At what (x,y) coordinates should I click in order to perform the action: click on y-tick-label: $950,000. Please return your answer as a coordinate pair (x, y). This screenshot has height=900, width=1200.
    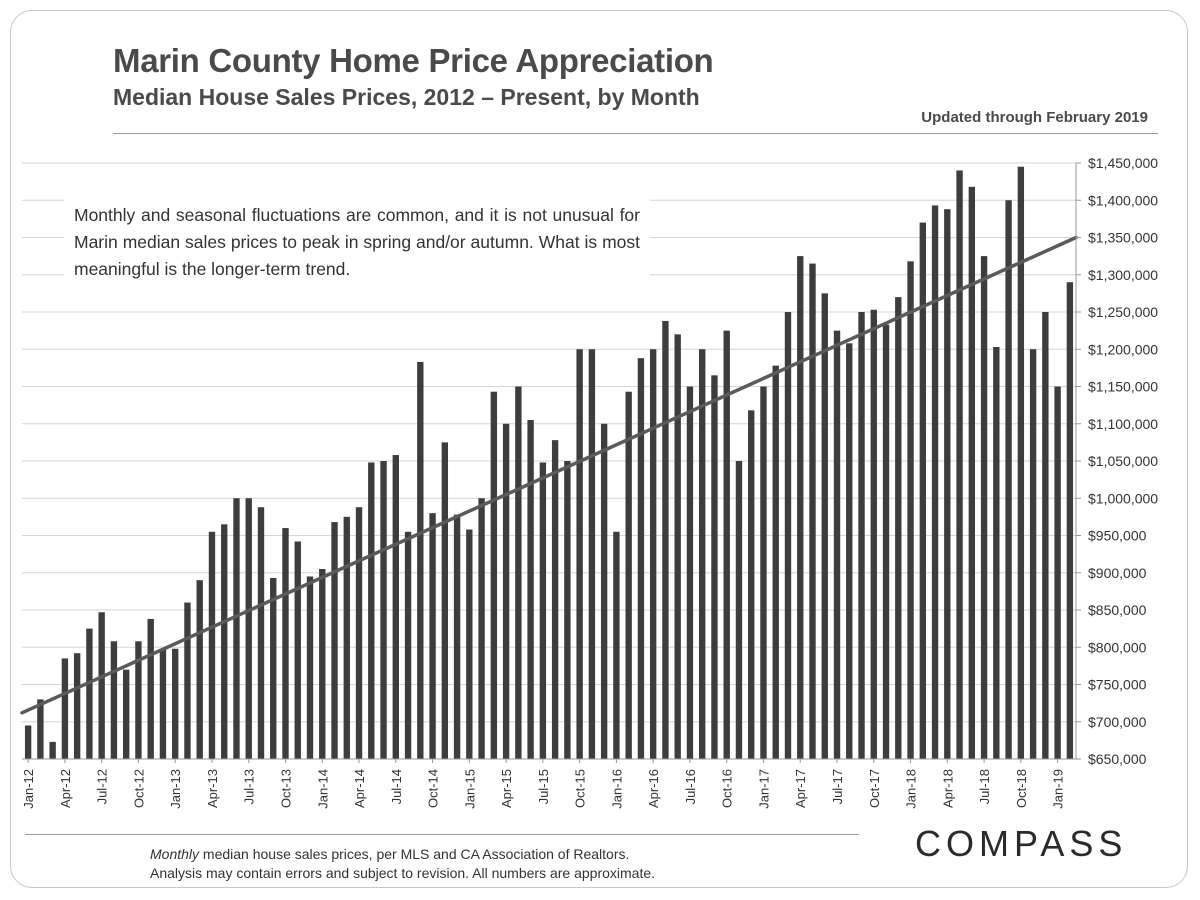
    Looking at the image, I should click on (1117, 536).